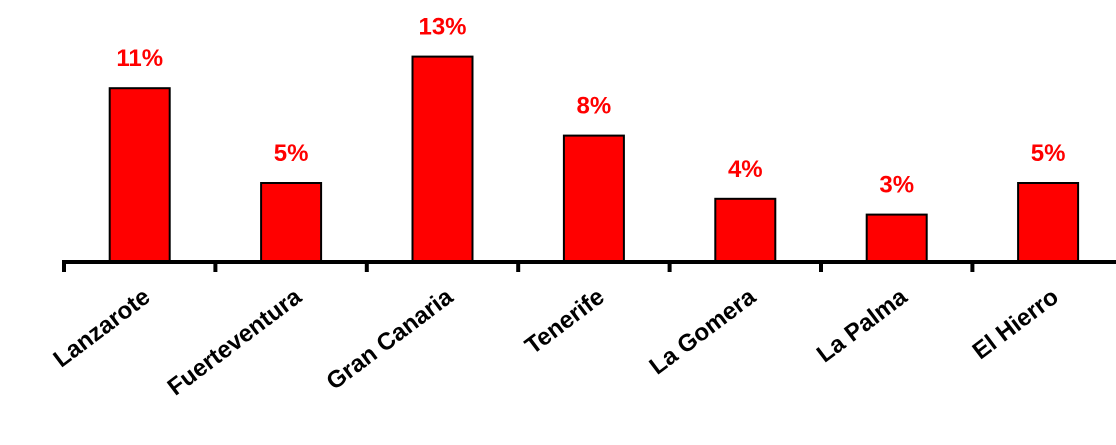  I want to click on data-label-la-gomera: 4%, so click(745, 169).